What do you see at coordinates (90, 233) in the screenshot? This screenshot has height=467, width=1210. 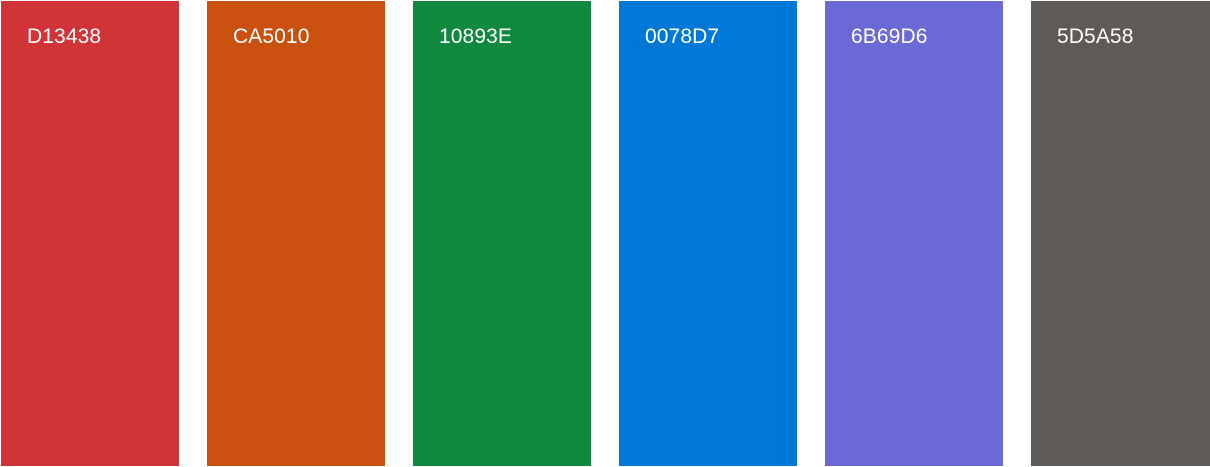 I see `color-swatch-d13438: D13438` at bounding box center [90, 233].